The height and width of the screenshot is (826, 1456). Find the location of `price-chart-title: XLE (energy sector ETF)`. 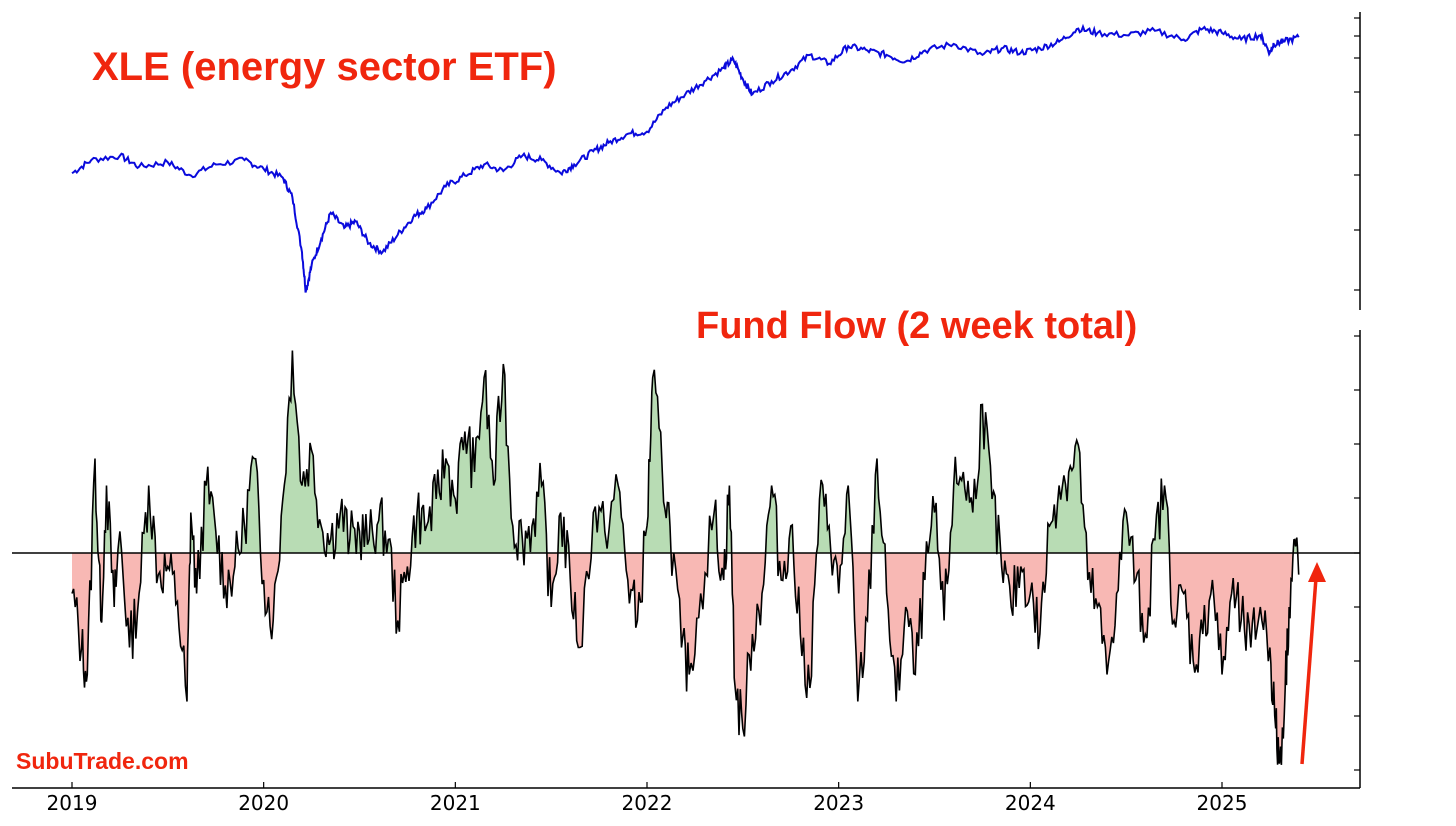

price-chart-title: XLE (energy sector ETF) is located at coordinates (324, 67).